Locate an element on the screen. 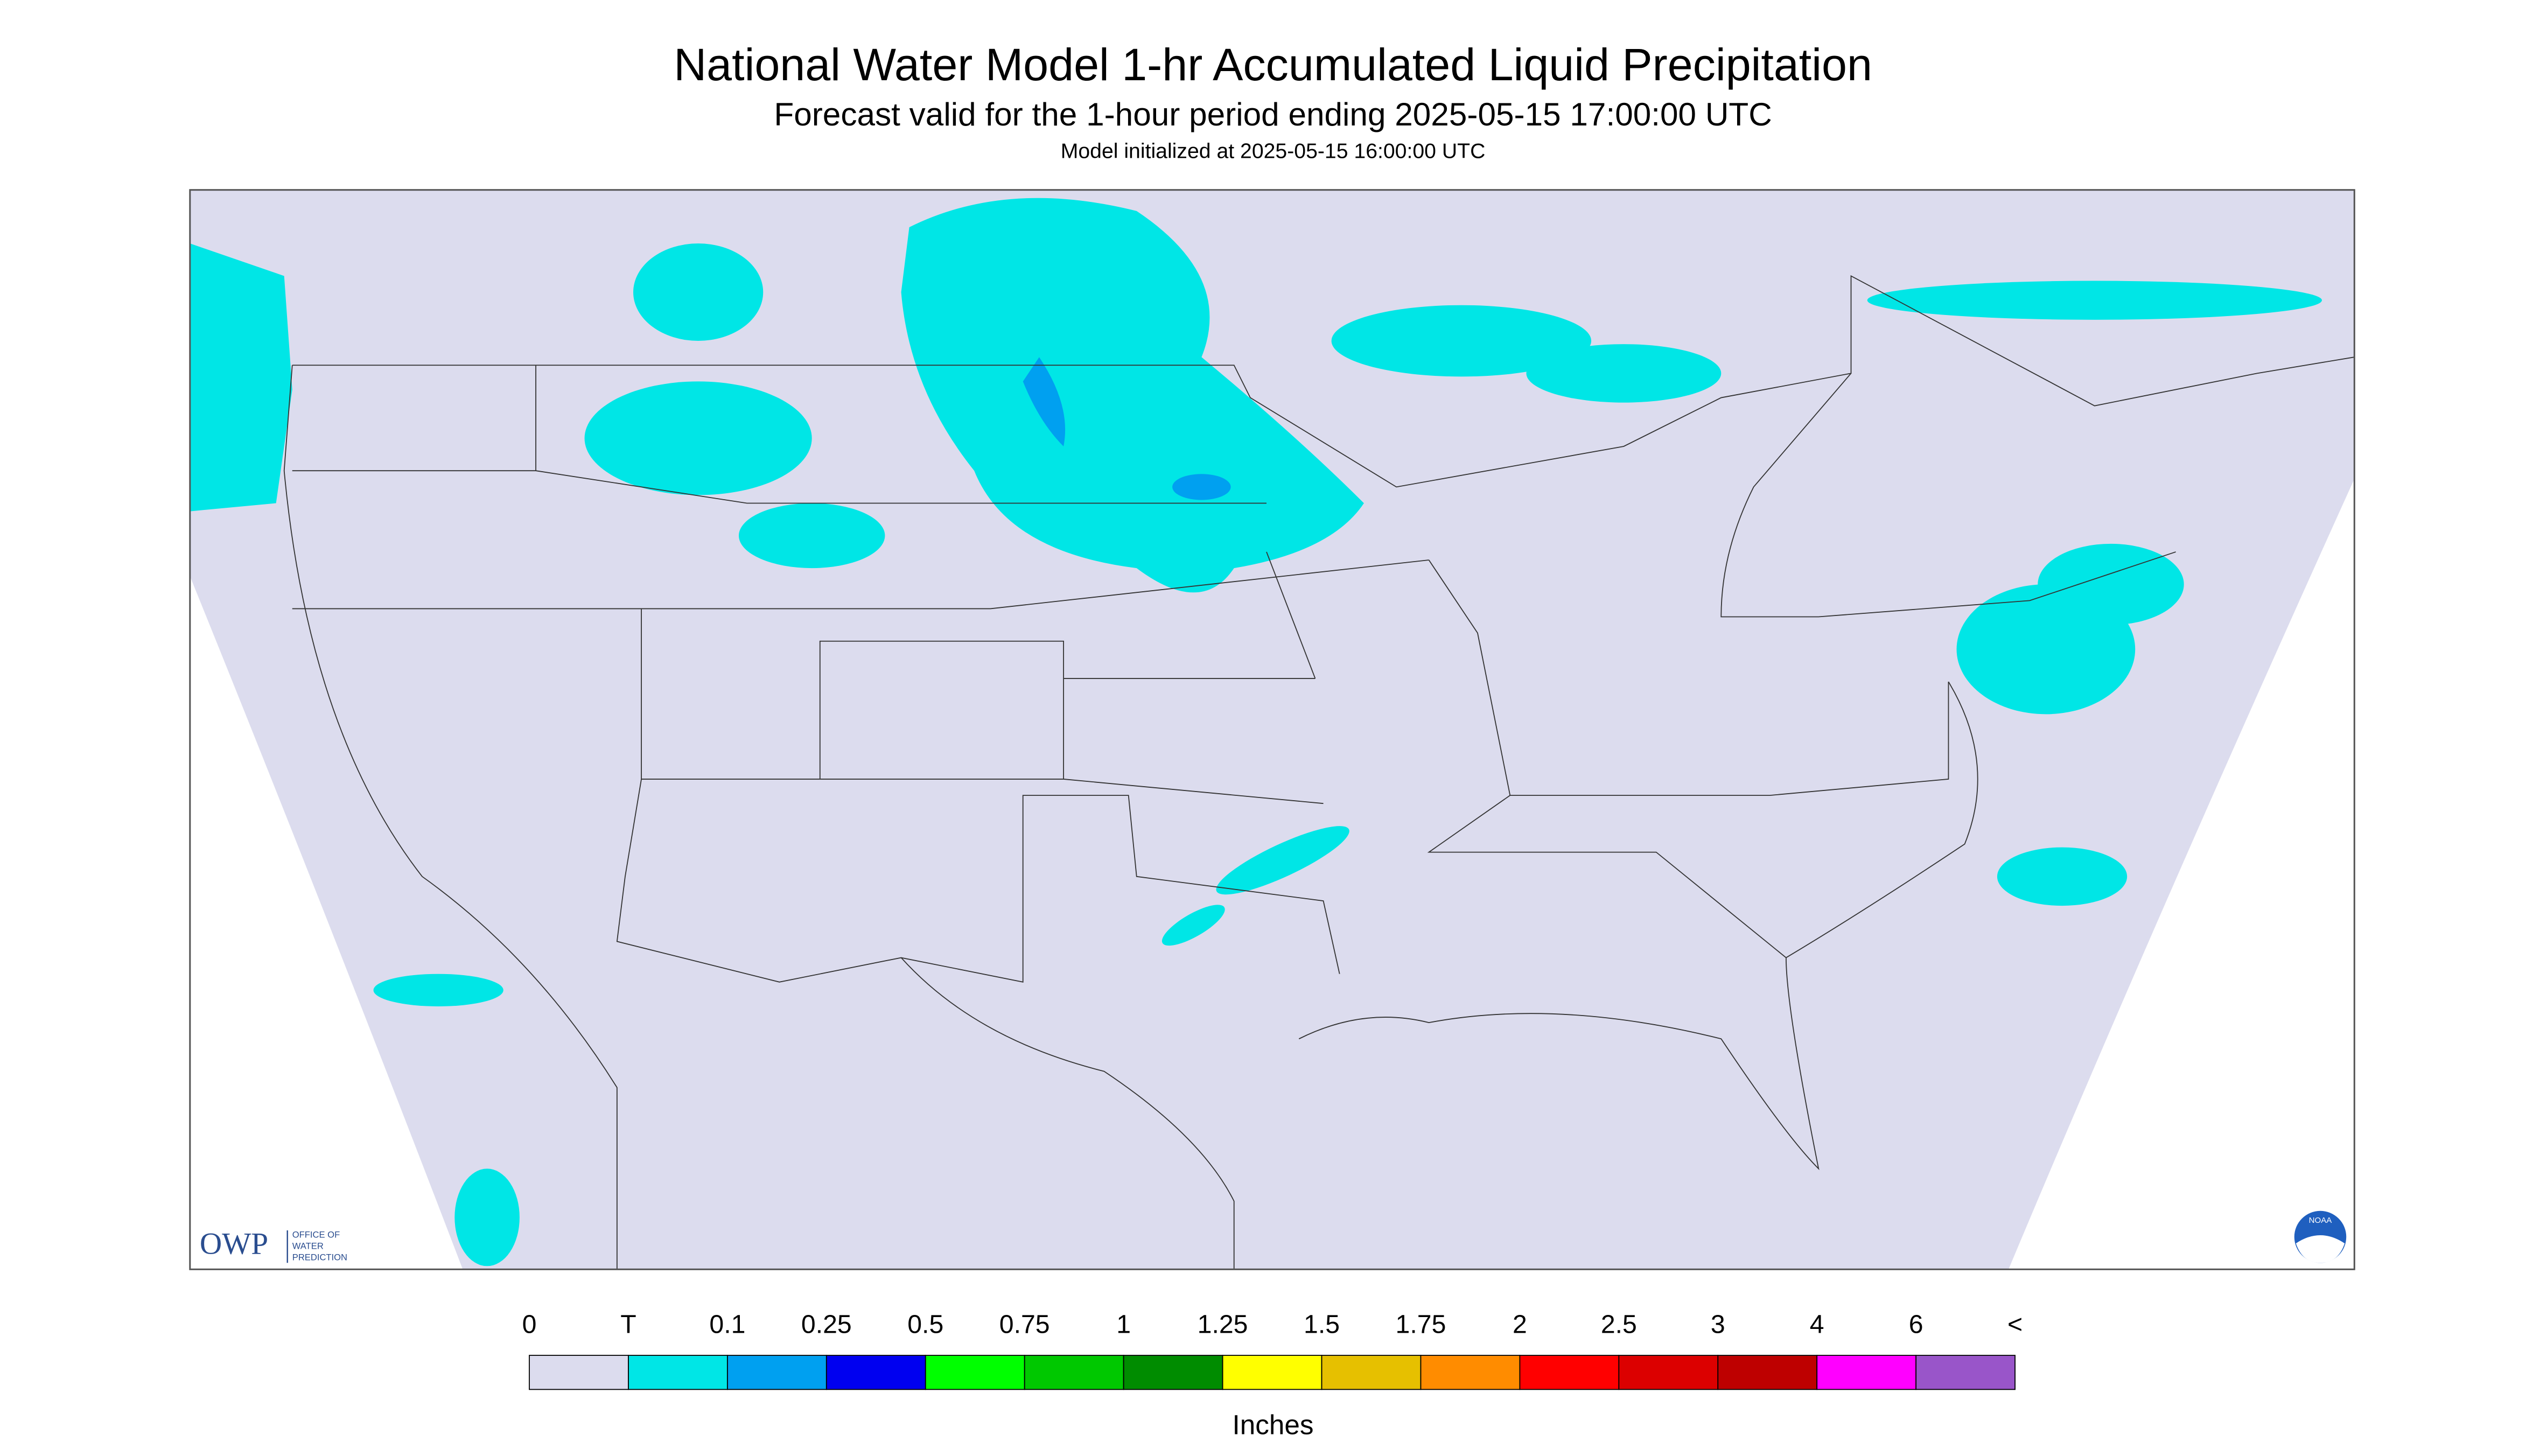 The width and height of the screenshot is (2533, 1456). colorbar-label: 0.5 is located at coordinates (925, 1324).